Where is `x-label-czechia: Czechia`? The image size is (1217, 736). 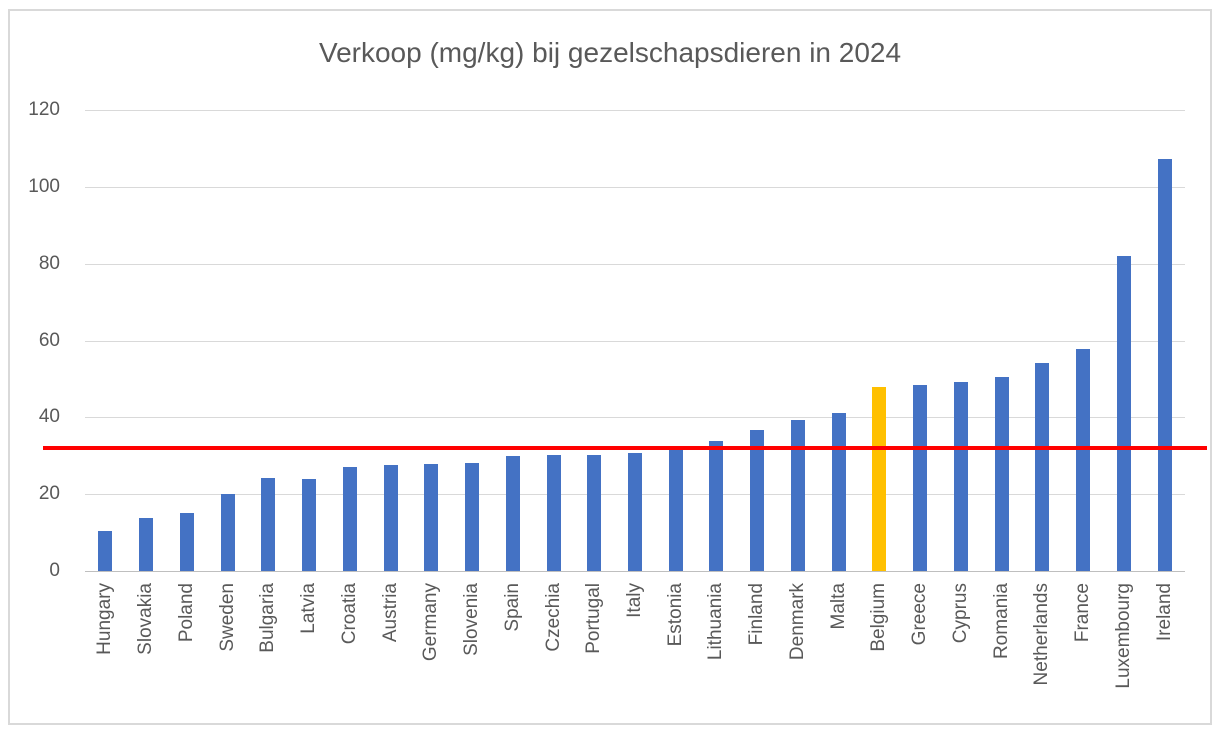 x-label-czechia: Czechia is located at coordinates (553, 617).